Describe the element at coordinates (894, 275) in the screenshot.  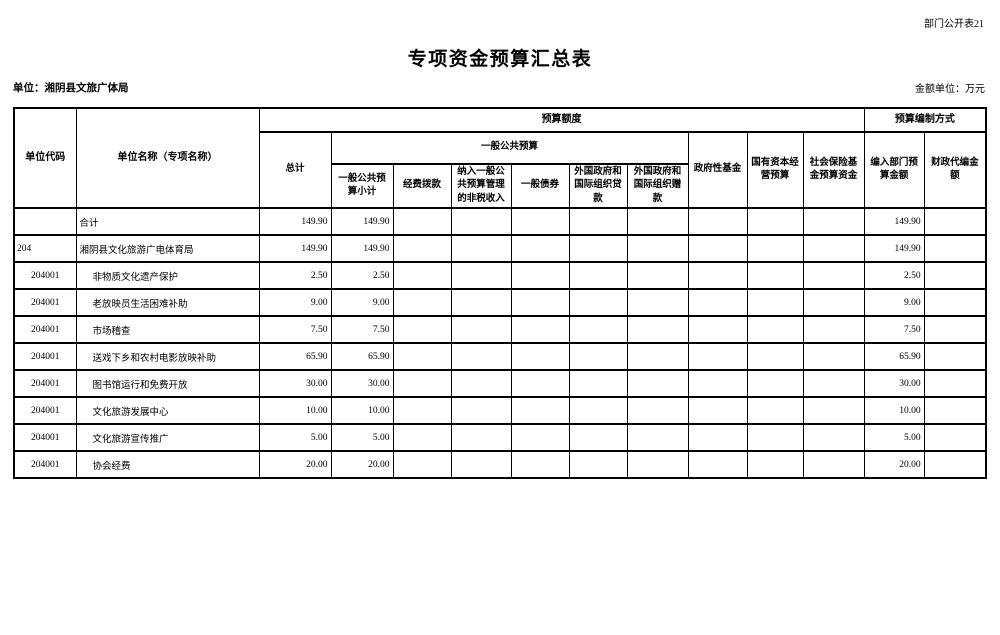
I see `cell-dept-amount: 2.50` at that location.